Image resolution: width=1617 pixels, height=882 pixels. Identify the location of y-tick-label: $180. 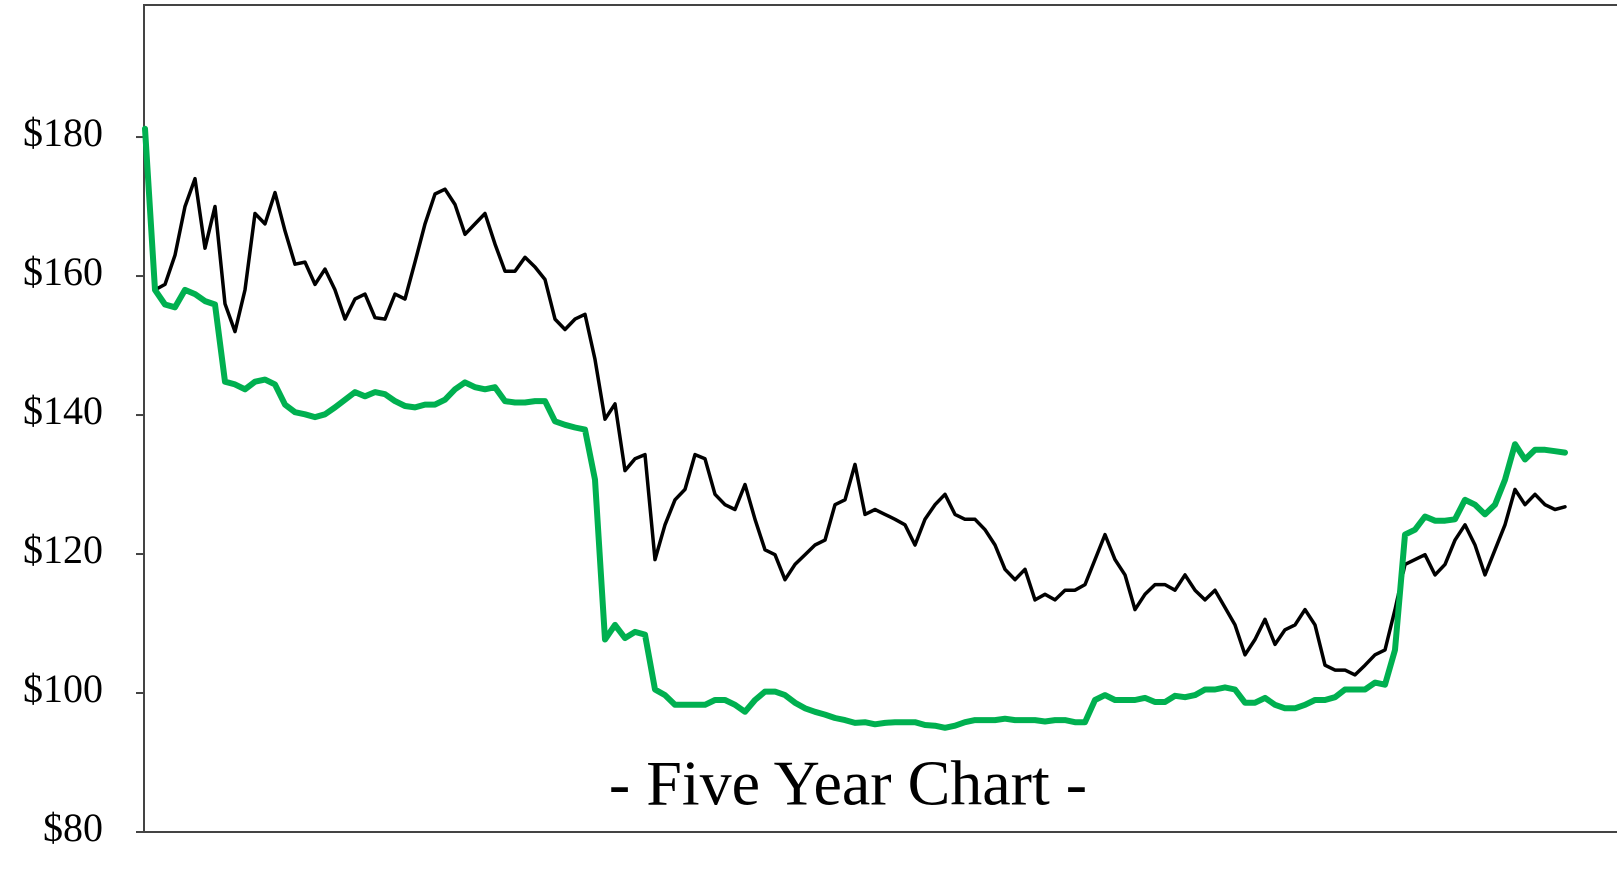
(63, 132).